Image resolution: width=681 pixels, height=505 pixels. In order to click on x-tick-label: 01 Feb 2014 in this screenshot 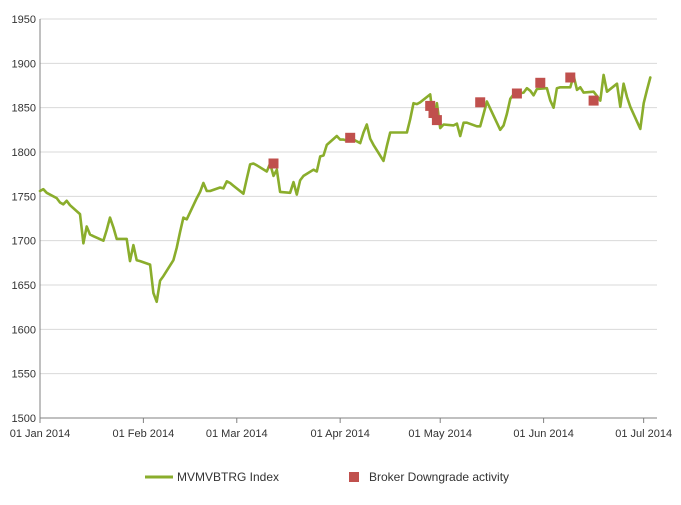, I will do `click(143, 434)`.